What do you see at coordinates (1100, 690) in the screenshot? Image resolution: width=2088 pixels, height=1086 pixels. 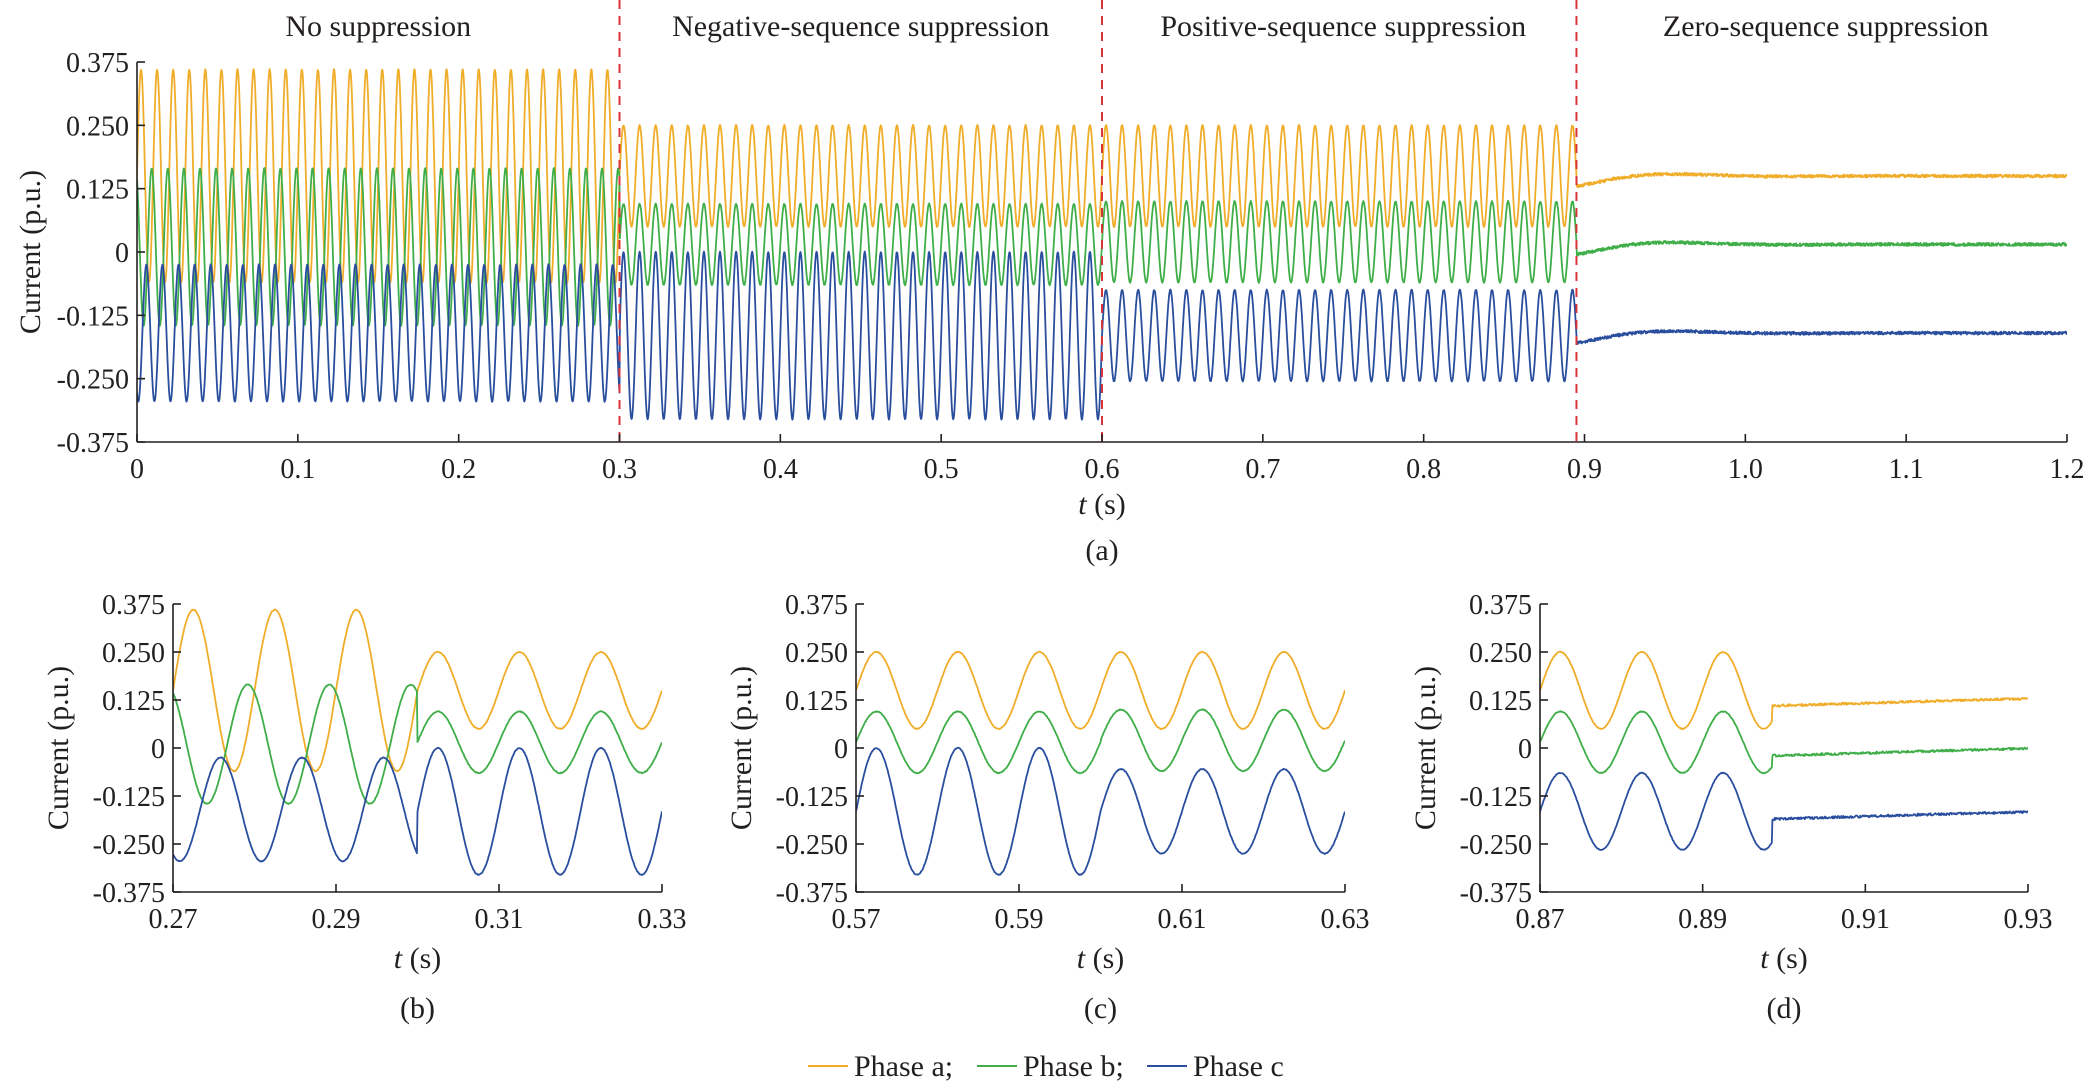 I see `series-phase-a-c` at bounding box center [1100, 690].